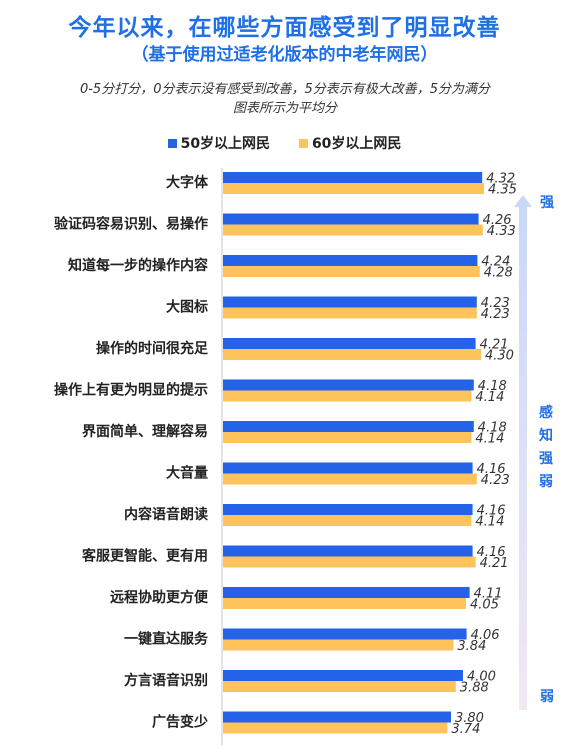  I want to click on data-label: 4.35, so click(502, 190).